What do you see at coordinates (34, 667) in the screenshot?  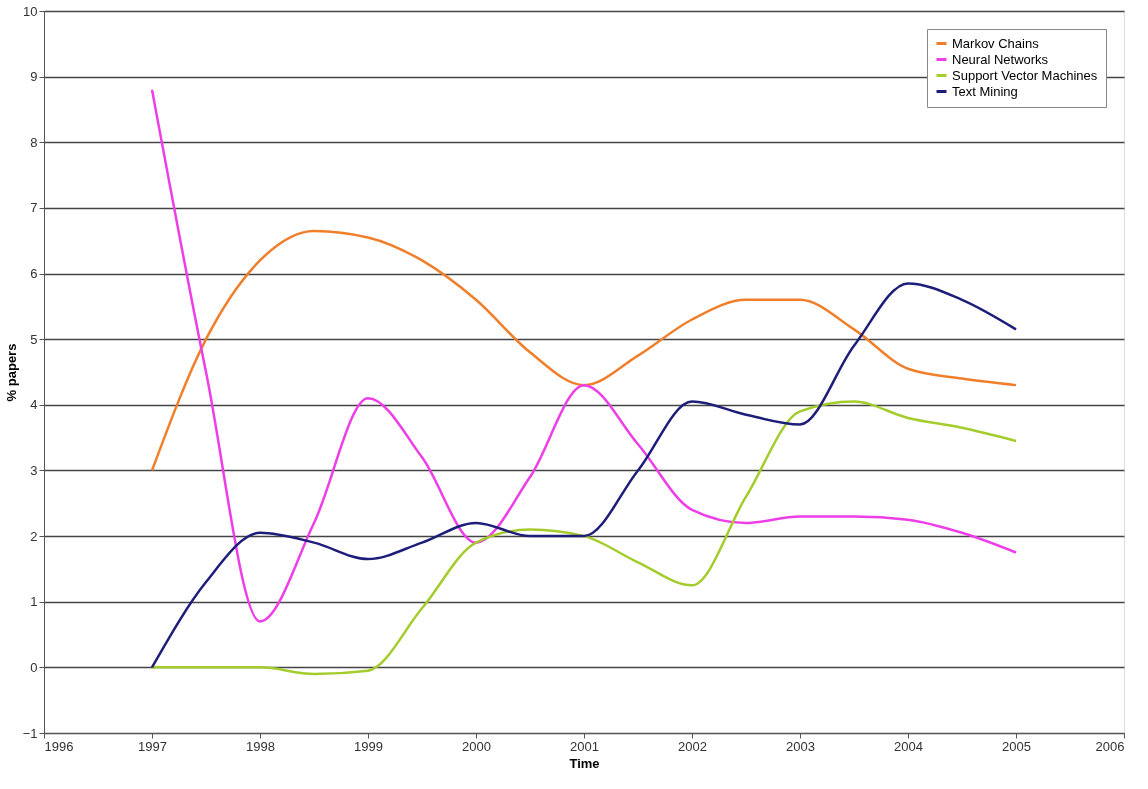 I see `y-tick-label: 0` at bounding box center [34, 667].